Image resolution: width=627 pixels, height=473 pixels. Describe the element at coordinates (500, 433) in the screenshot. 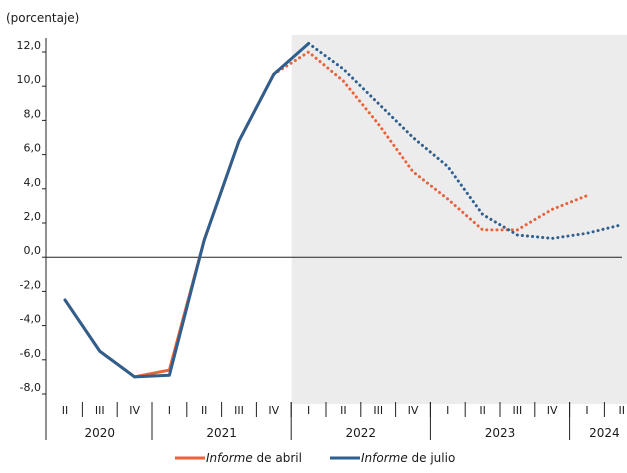

I see `x-year-label: 2023` at that location.